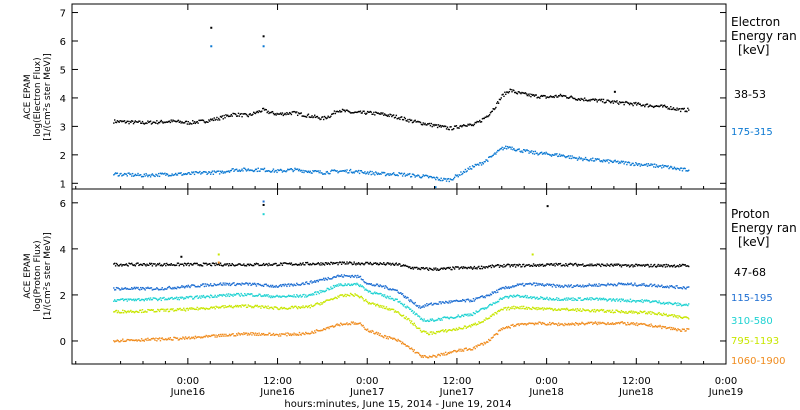 This screenshot has height=410, width=800. Describe the element at coordinates (63, 14) in the screenshot. I see `electron-ytick-label: 7` at that location.